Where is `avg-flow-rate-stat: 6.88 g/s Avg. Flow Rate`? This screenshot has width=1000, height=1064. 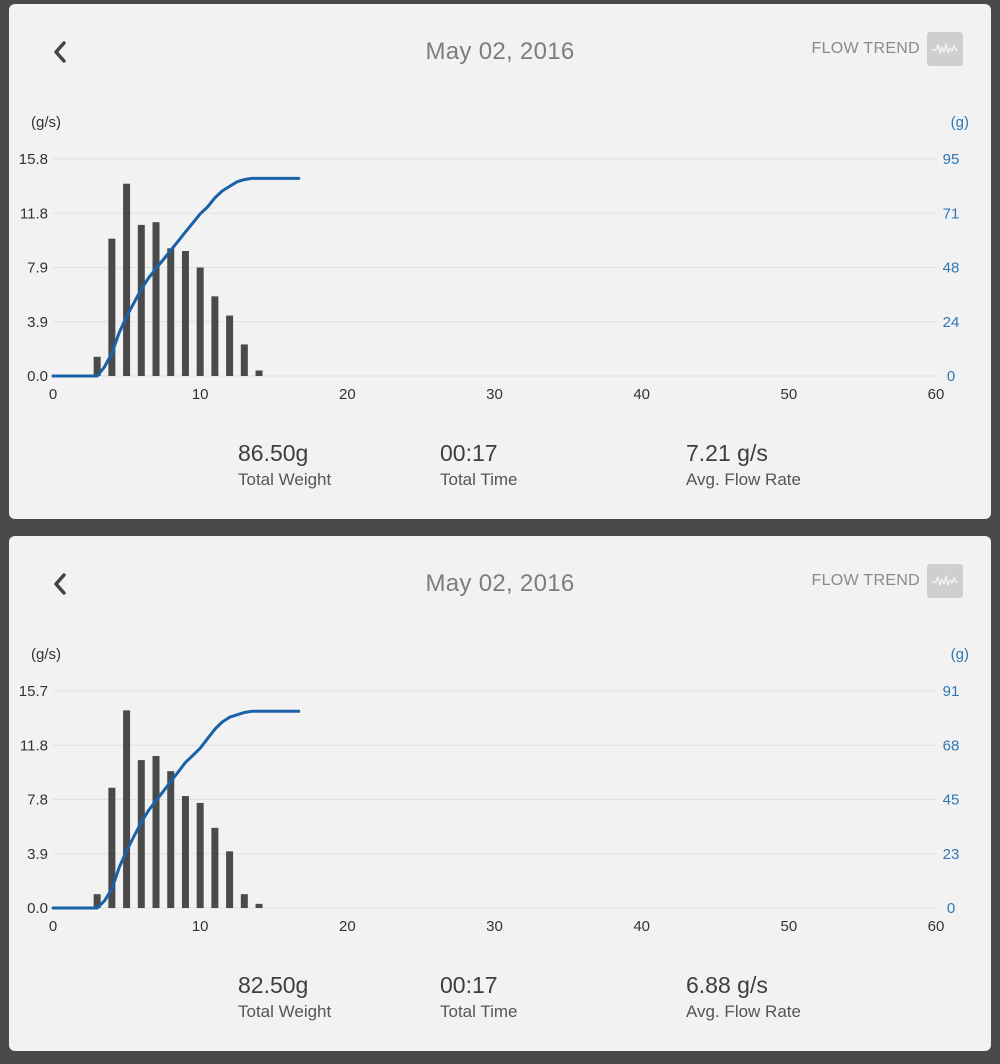 avg-flow-rate-stat: 6.88 g/s Avg. Flow Rate is located at coordinates (743, 997).